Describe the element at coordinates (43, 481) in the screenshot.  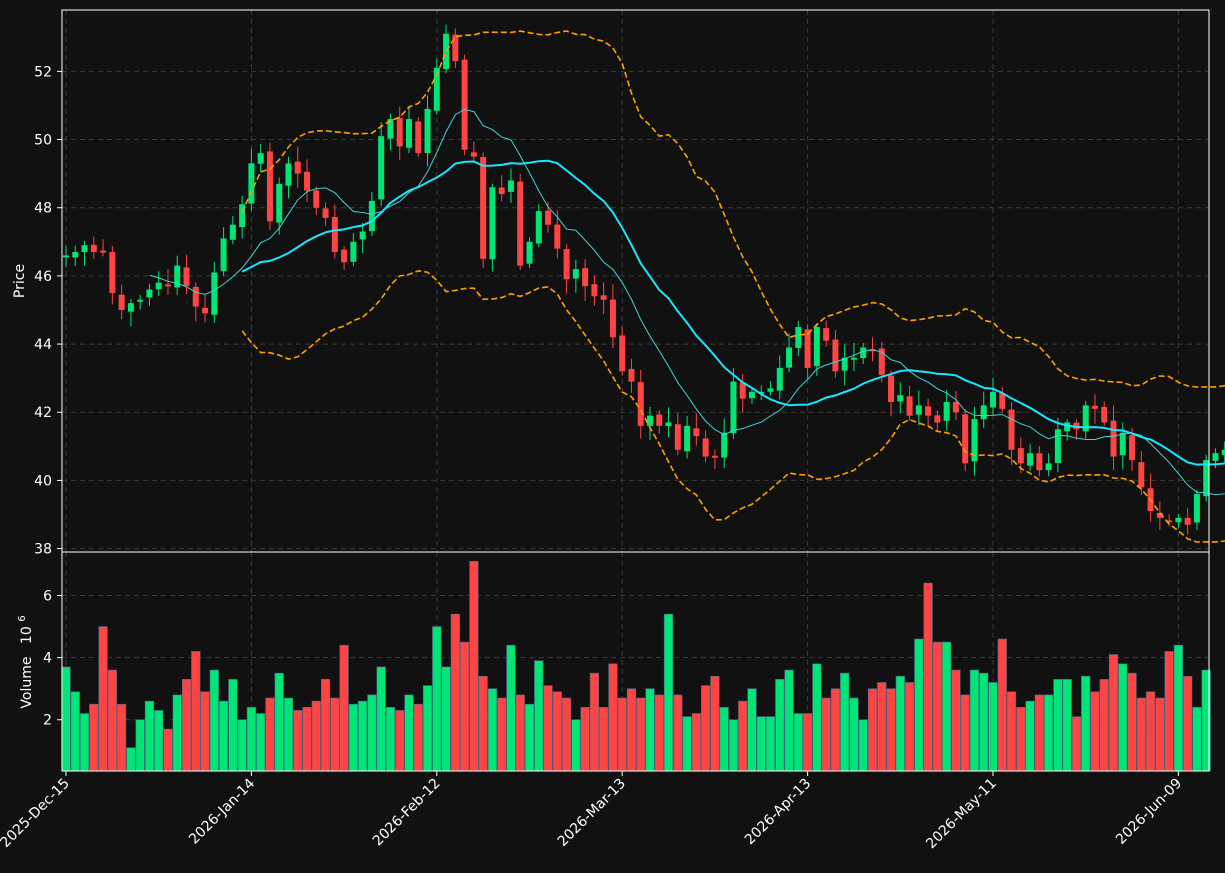
I see `price-tick-label: 40` at that location.